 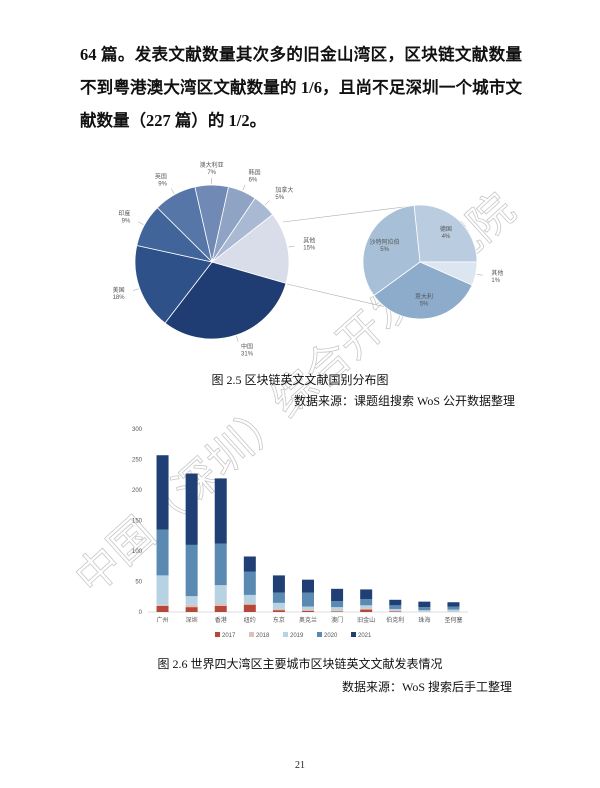 I want to click on slice-value-label: 5%, so click(x=424, y=305).